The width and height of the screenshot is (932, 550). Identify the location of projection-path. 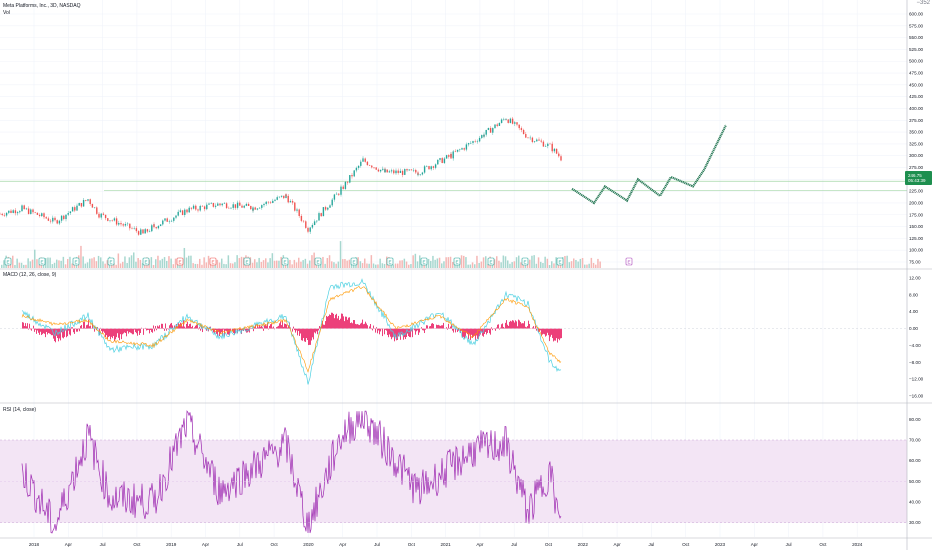
(649, 164).